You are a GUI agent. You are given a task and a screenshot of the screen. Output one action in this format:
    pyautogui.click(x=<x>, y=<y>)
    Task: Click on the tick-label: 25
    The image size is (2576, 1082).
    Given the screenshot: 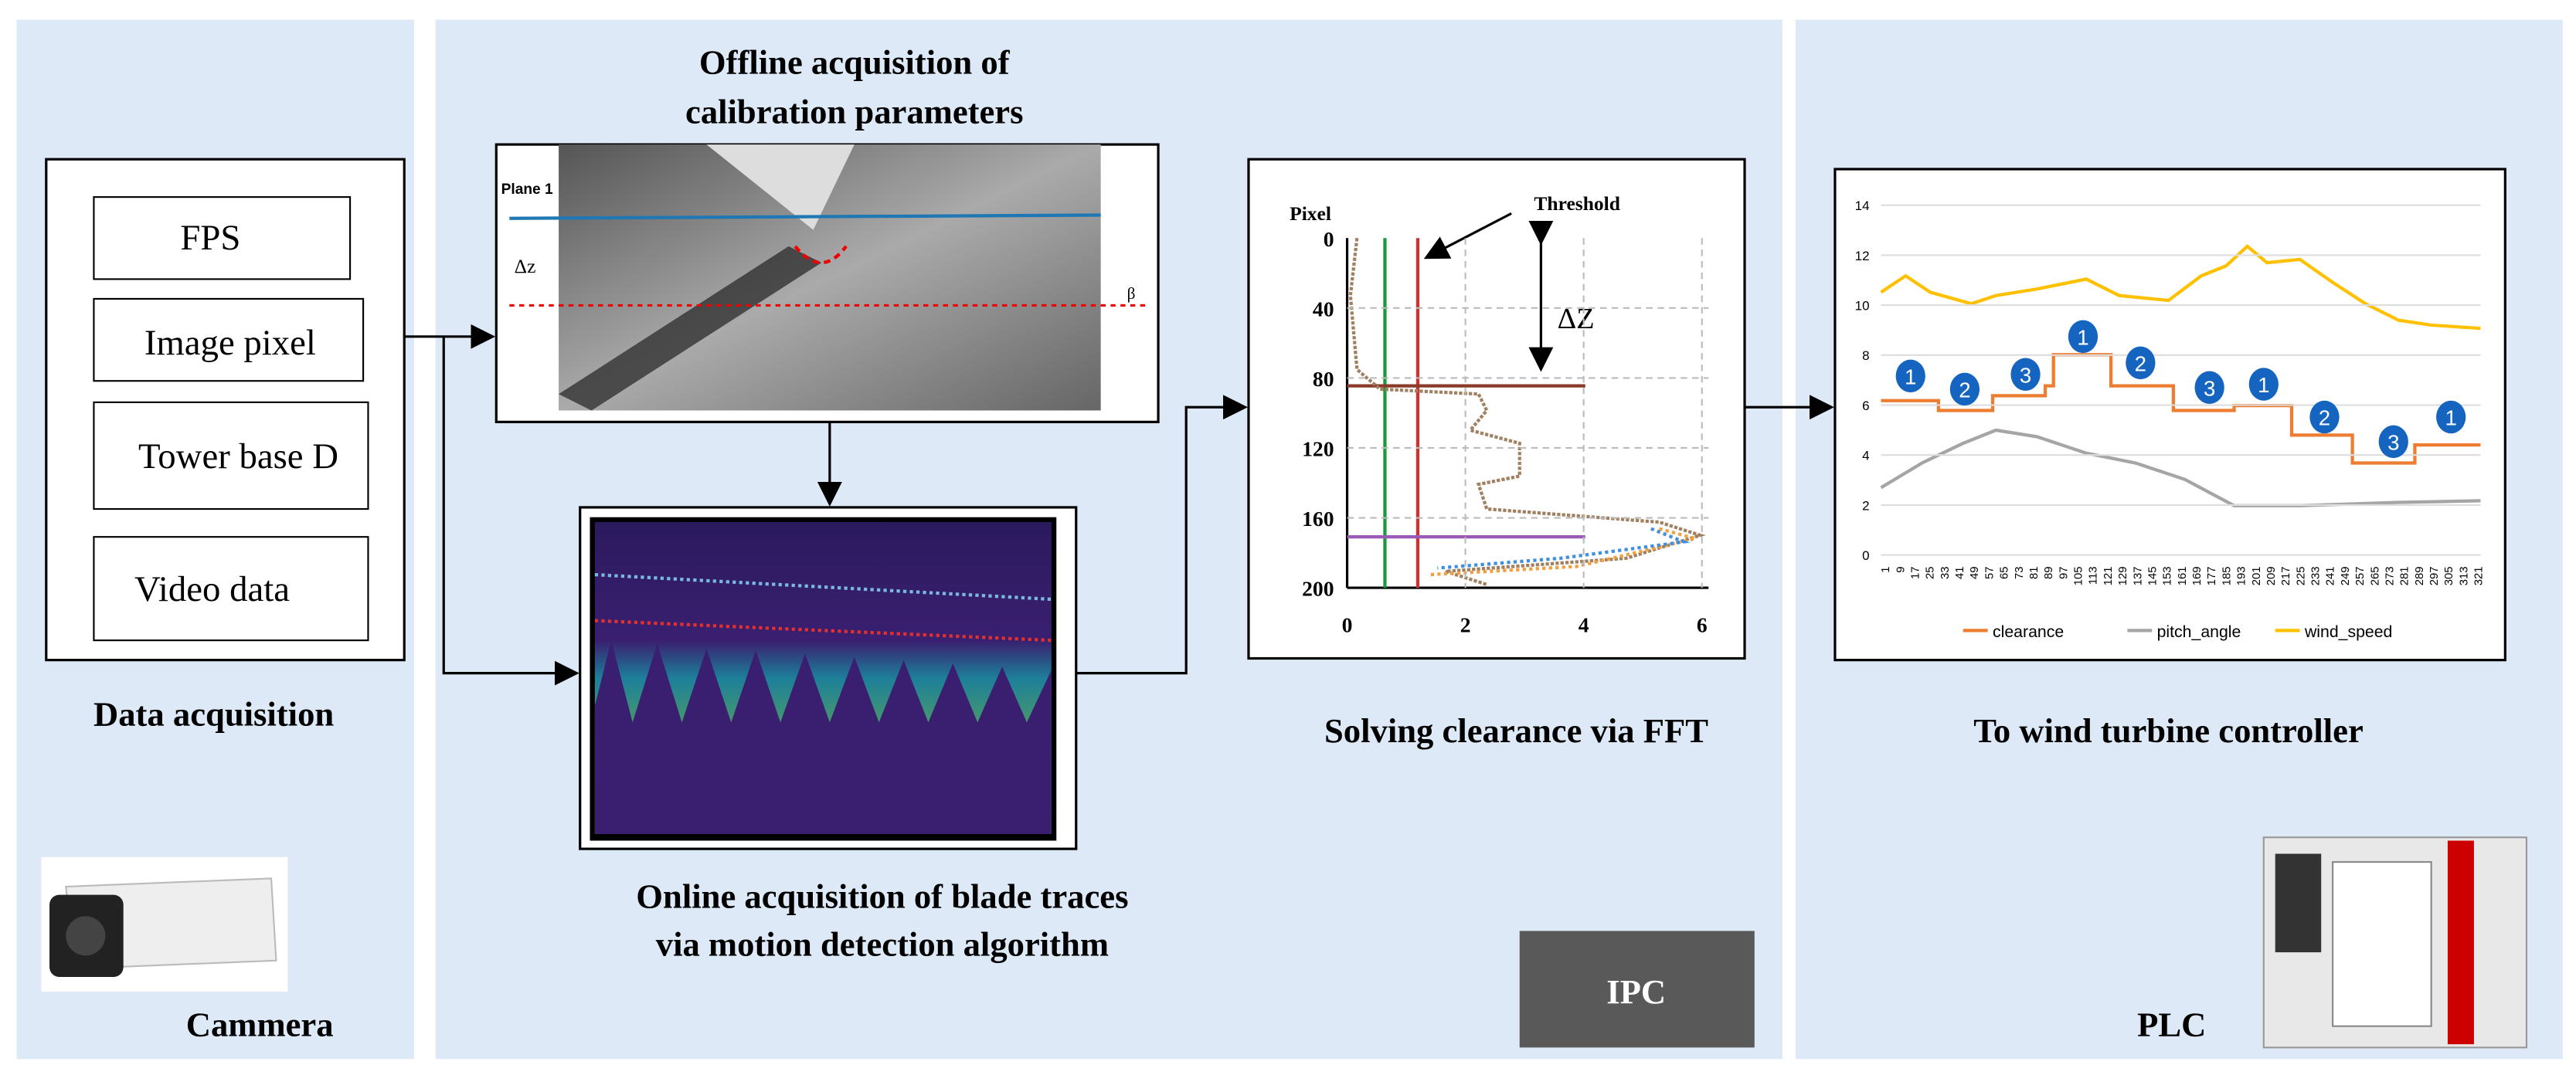 What is the action you would take?
    pyautogui.click(x=1931, y=572)
    